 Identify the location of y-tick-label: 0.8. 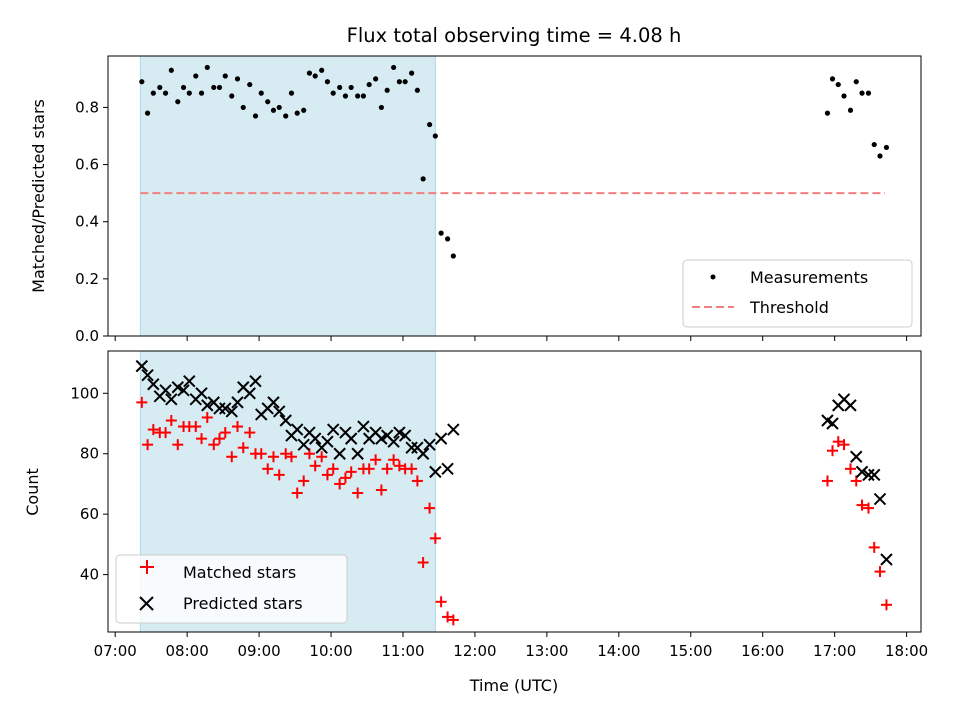
(87, 107).